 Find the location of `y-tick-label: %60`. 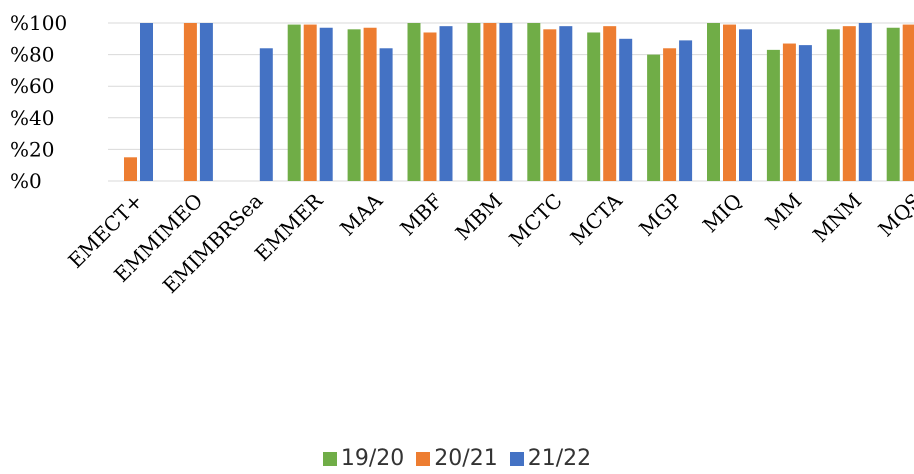

y-tick-label: %60 is located at coordinates (32, 86).